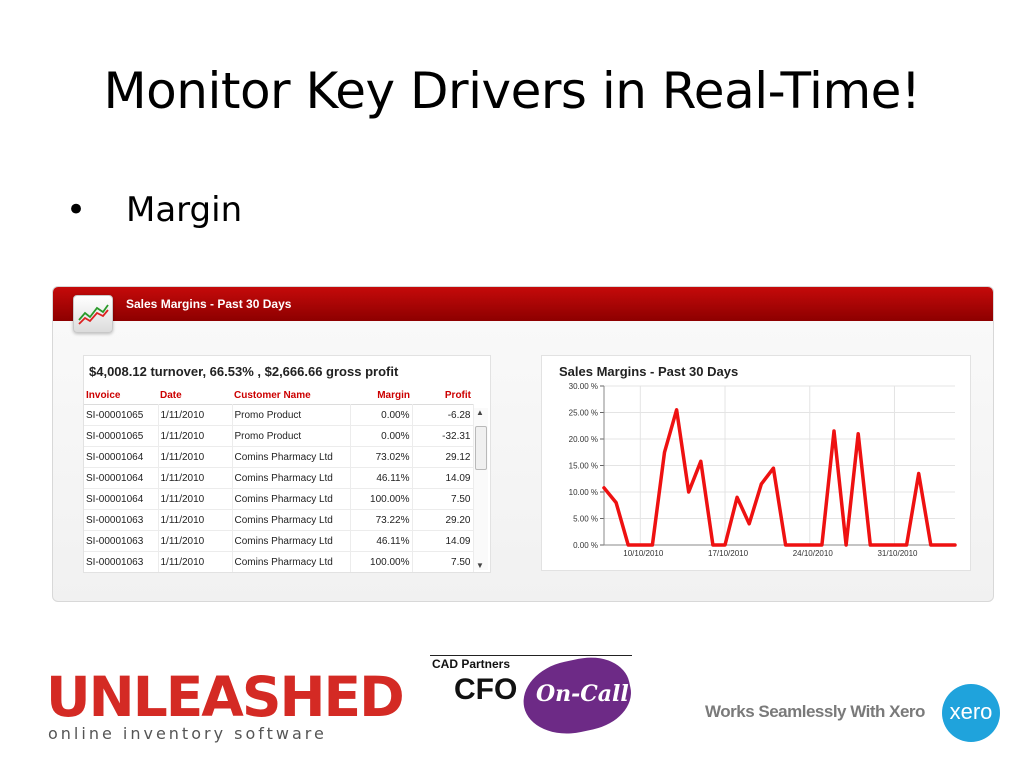 Image resolution: width=1024 pixels, height=768 pixels. What do you see at coordinates (443, 415) in the screenshot?
I see `cell-profit: -6.28` at bounding box center [443, 415].